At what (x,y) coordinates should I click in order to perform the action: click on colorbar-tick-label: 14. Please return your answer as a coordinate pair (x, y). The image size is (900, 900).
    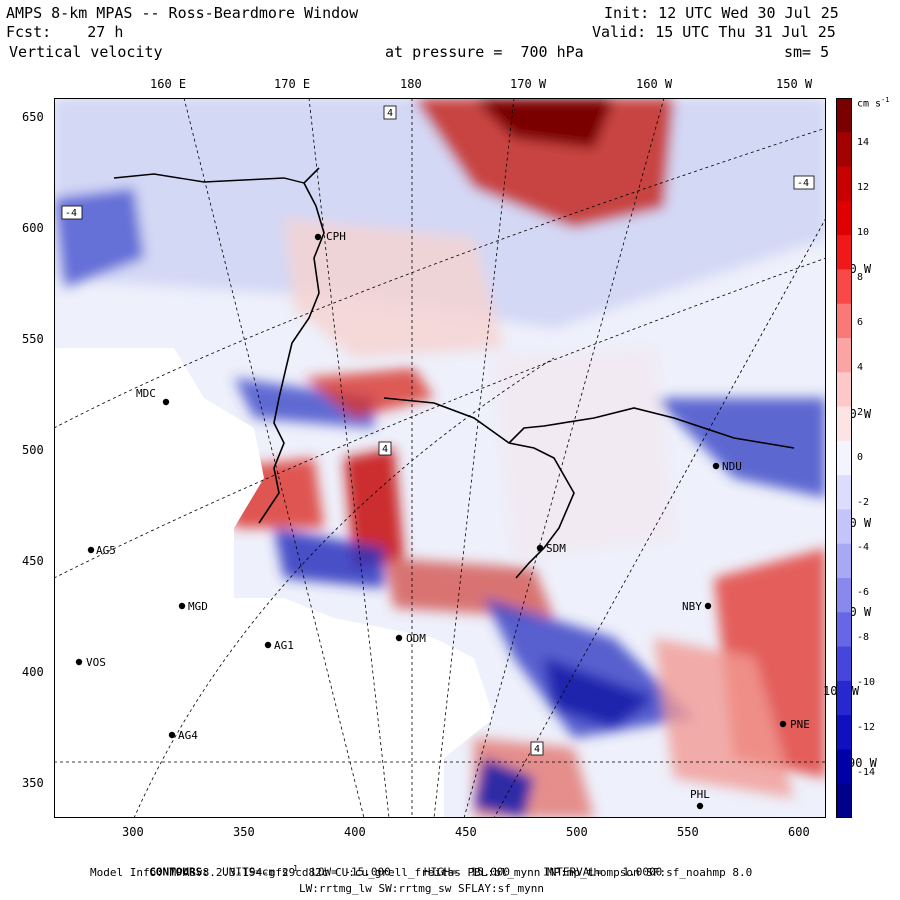
    Looking at the image, I should click on (863, 142).